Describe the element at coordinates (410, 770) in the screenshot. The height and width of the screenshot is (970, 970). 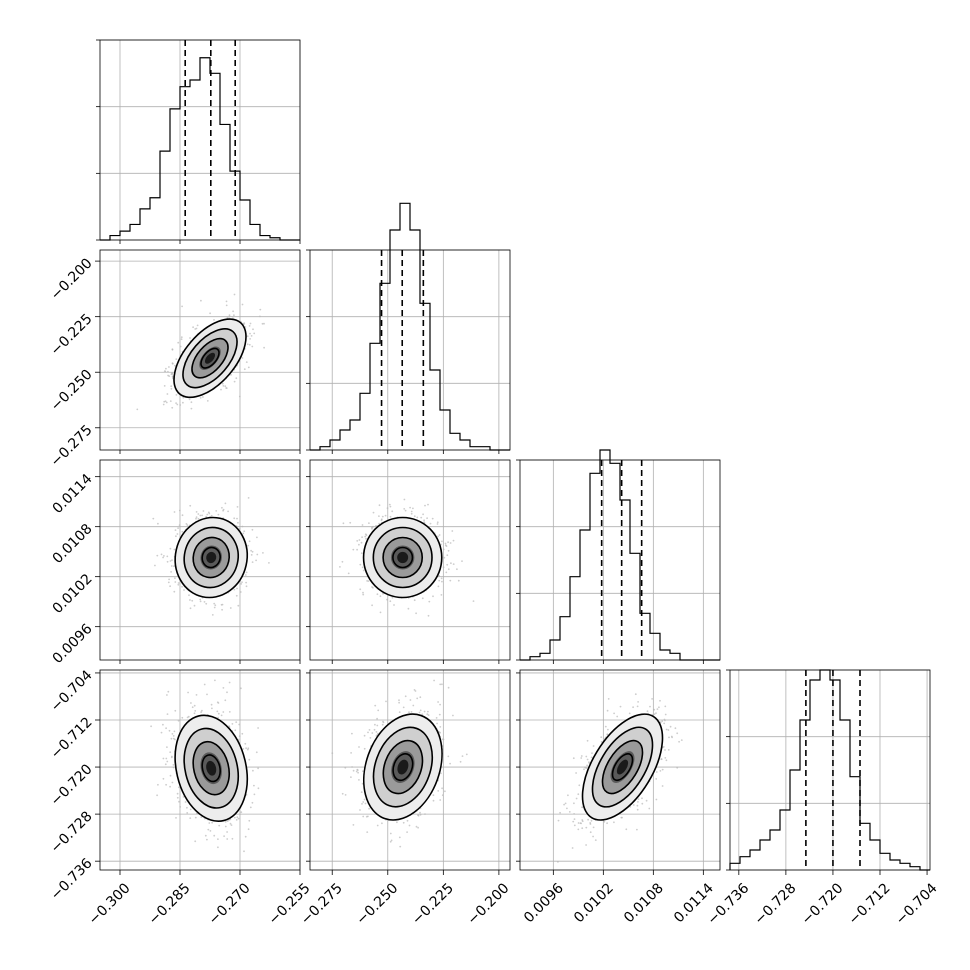
I see `density-frame` at that location.